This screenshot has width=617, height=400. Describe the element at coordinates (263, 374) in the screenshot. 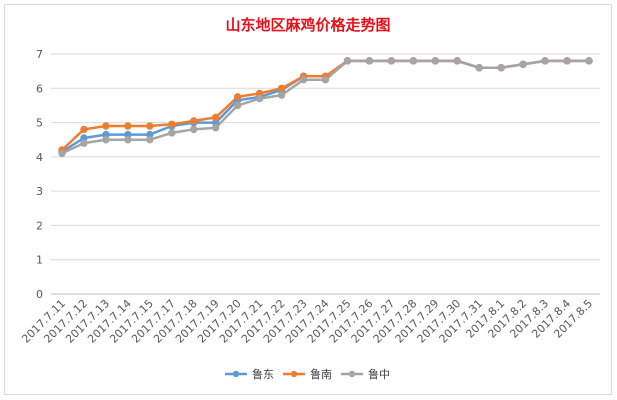

I see `legend-label: 鲁东` at that location.